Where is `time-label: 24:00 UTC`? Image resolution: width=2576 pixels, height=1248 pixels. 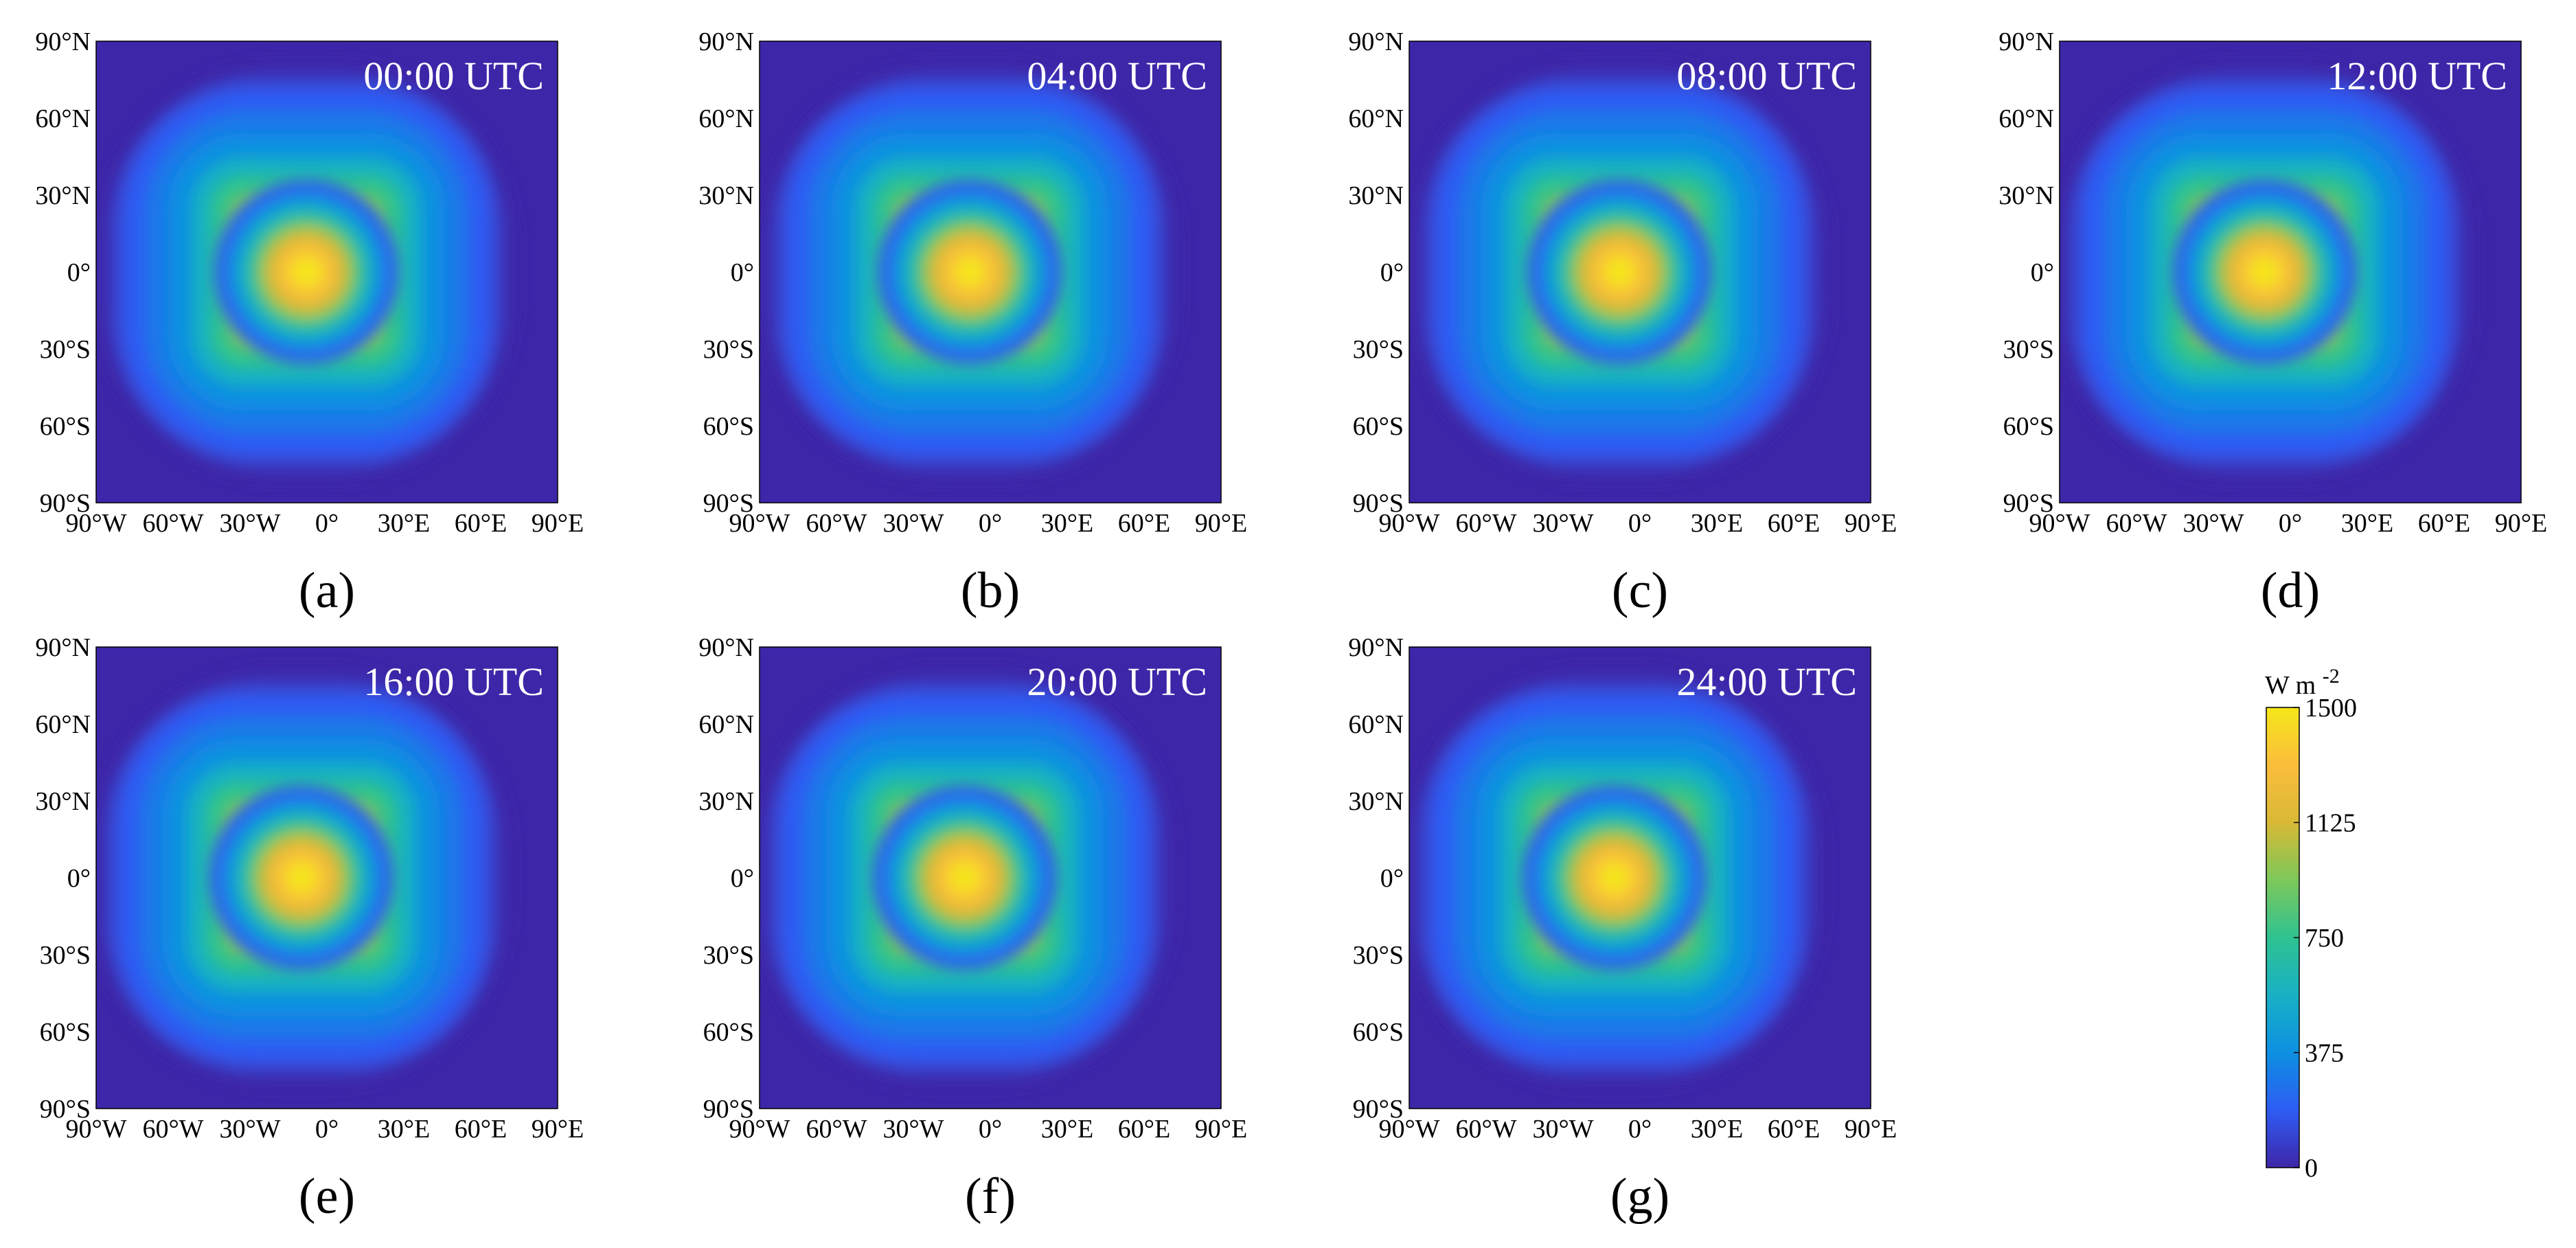
time-label: 24:00 UTC is located at coordinates (1766, 682).